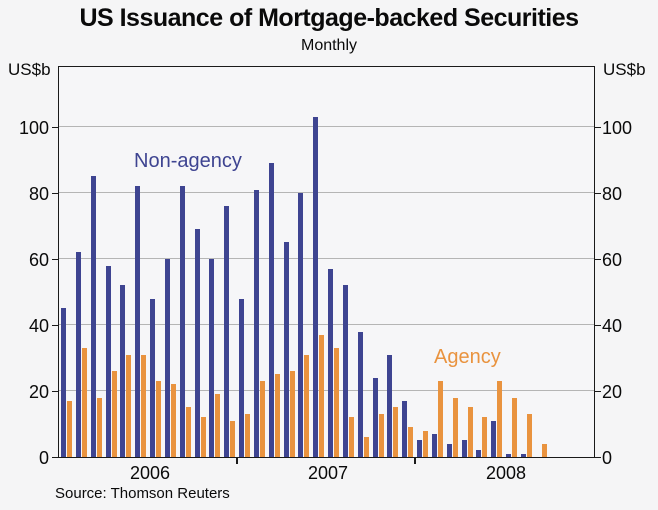 This screenshot has height=510, width=658. Describe the element at coordinates (345, 371) in the screenshot. I see `bar-non-agency-aug-2007` at that location.